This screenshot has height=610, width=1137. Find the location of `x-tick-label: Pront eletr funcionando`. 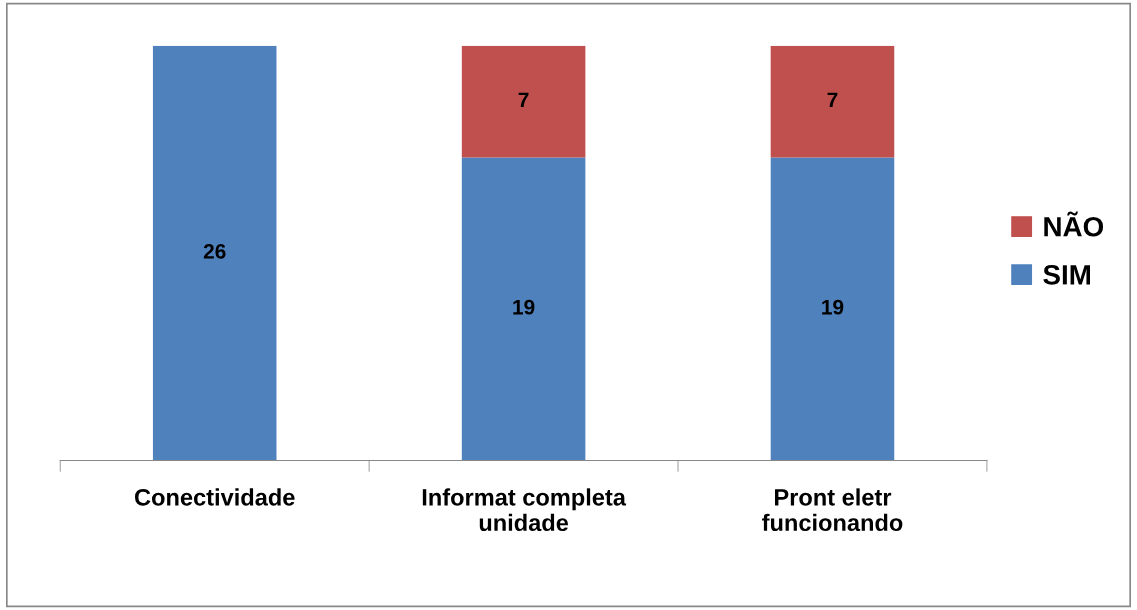

x-tick-label: Pront eletr funcionando is located at coordinates (832, 510).